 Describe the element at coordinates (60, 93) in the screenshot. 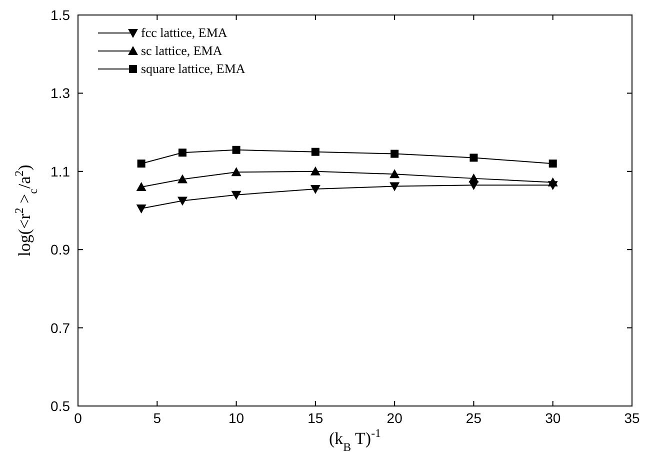

I see `y-tick-label: 1.3` at that location.